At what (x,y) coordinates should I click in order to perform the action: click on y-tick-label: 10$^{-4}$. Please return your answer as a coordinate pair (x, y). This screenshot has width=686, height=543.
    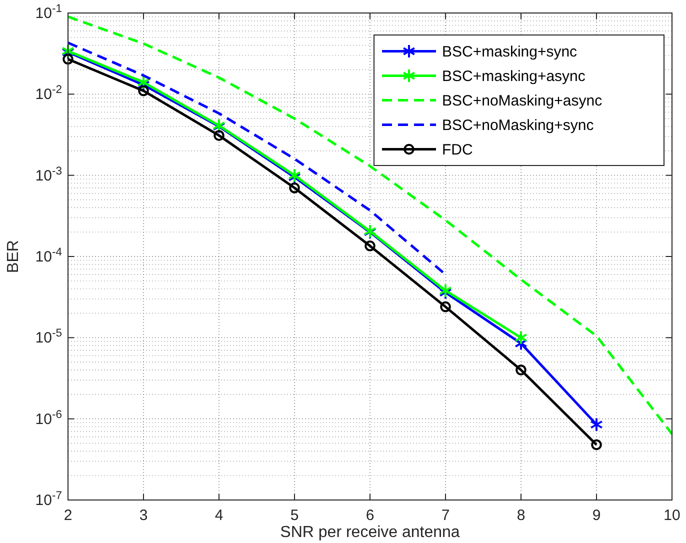
    Looking at the image, I should click on (48, 256).